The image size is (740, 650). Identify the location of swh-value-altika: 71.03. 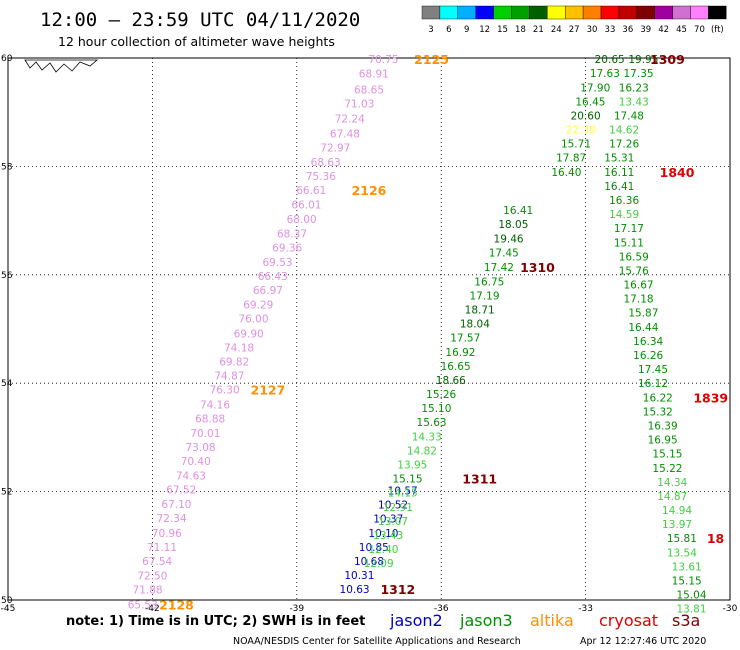
(359, 105).